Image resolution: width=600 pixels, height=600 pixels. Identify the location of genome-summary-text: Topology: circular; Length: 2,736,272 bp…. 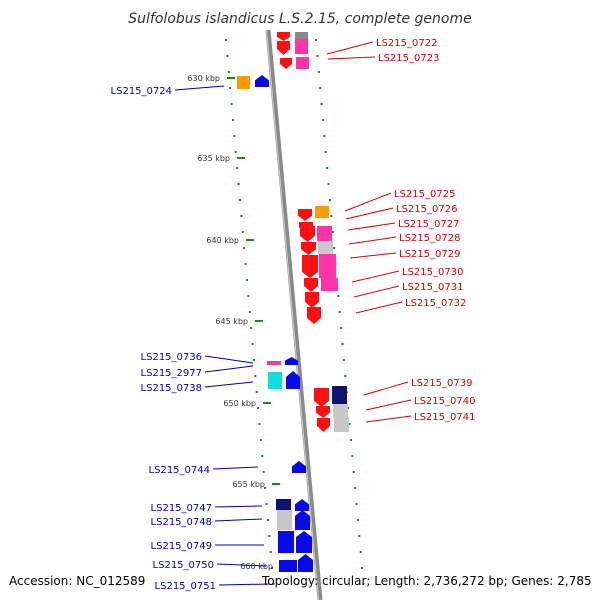
(427, 581).